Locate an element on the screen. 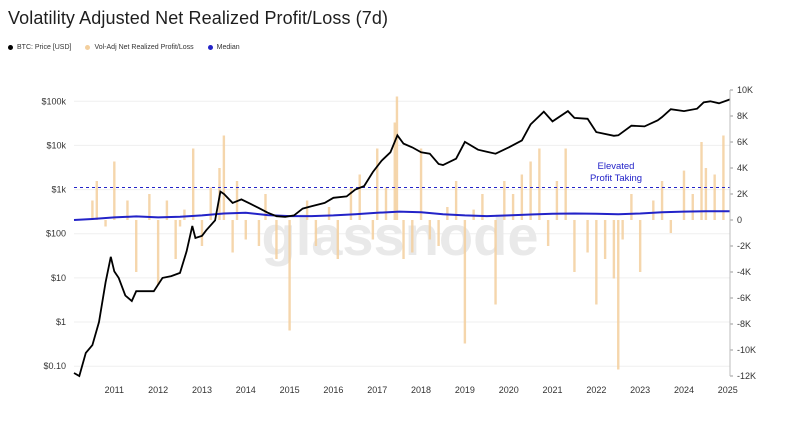  legend-swatch-median is located at coordinates (210, 47).